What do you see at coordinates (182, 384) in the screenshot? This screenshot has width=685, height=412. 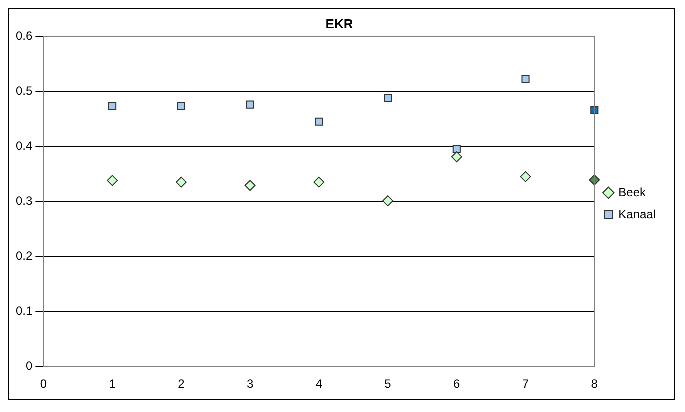 I see `x-tick-label: 2` at bounding box center [182, 384].